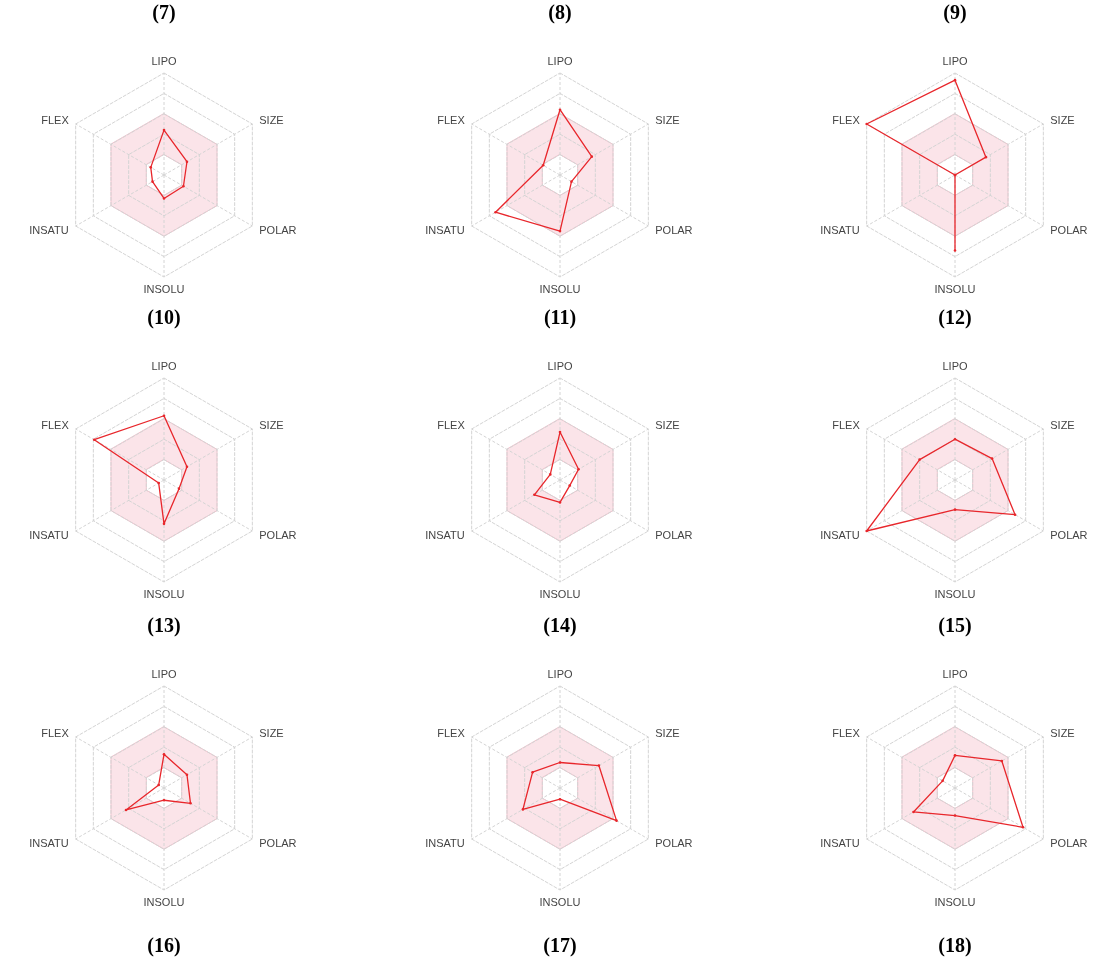  I want to click on text: (18), so click(955, 945).